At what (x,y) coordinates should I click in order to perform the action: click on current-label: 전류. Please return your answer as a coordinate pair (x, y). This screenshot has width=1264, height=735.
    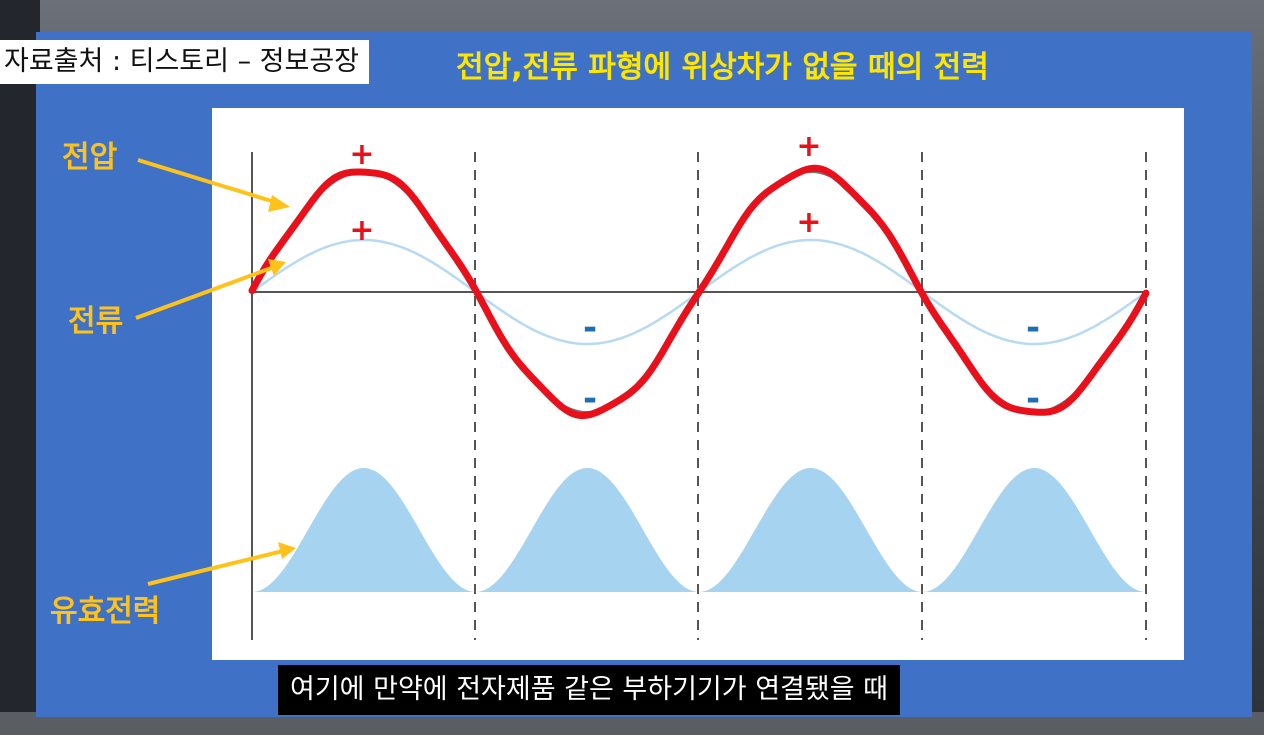
    Looking at the image, I should click on (96, 321).